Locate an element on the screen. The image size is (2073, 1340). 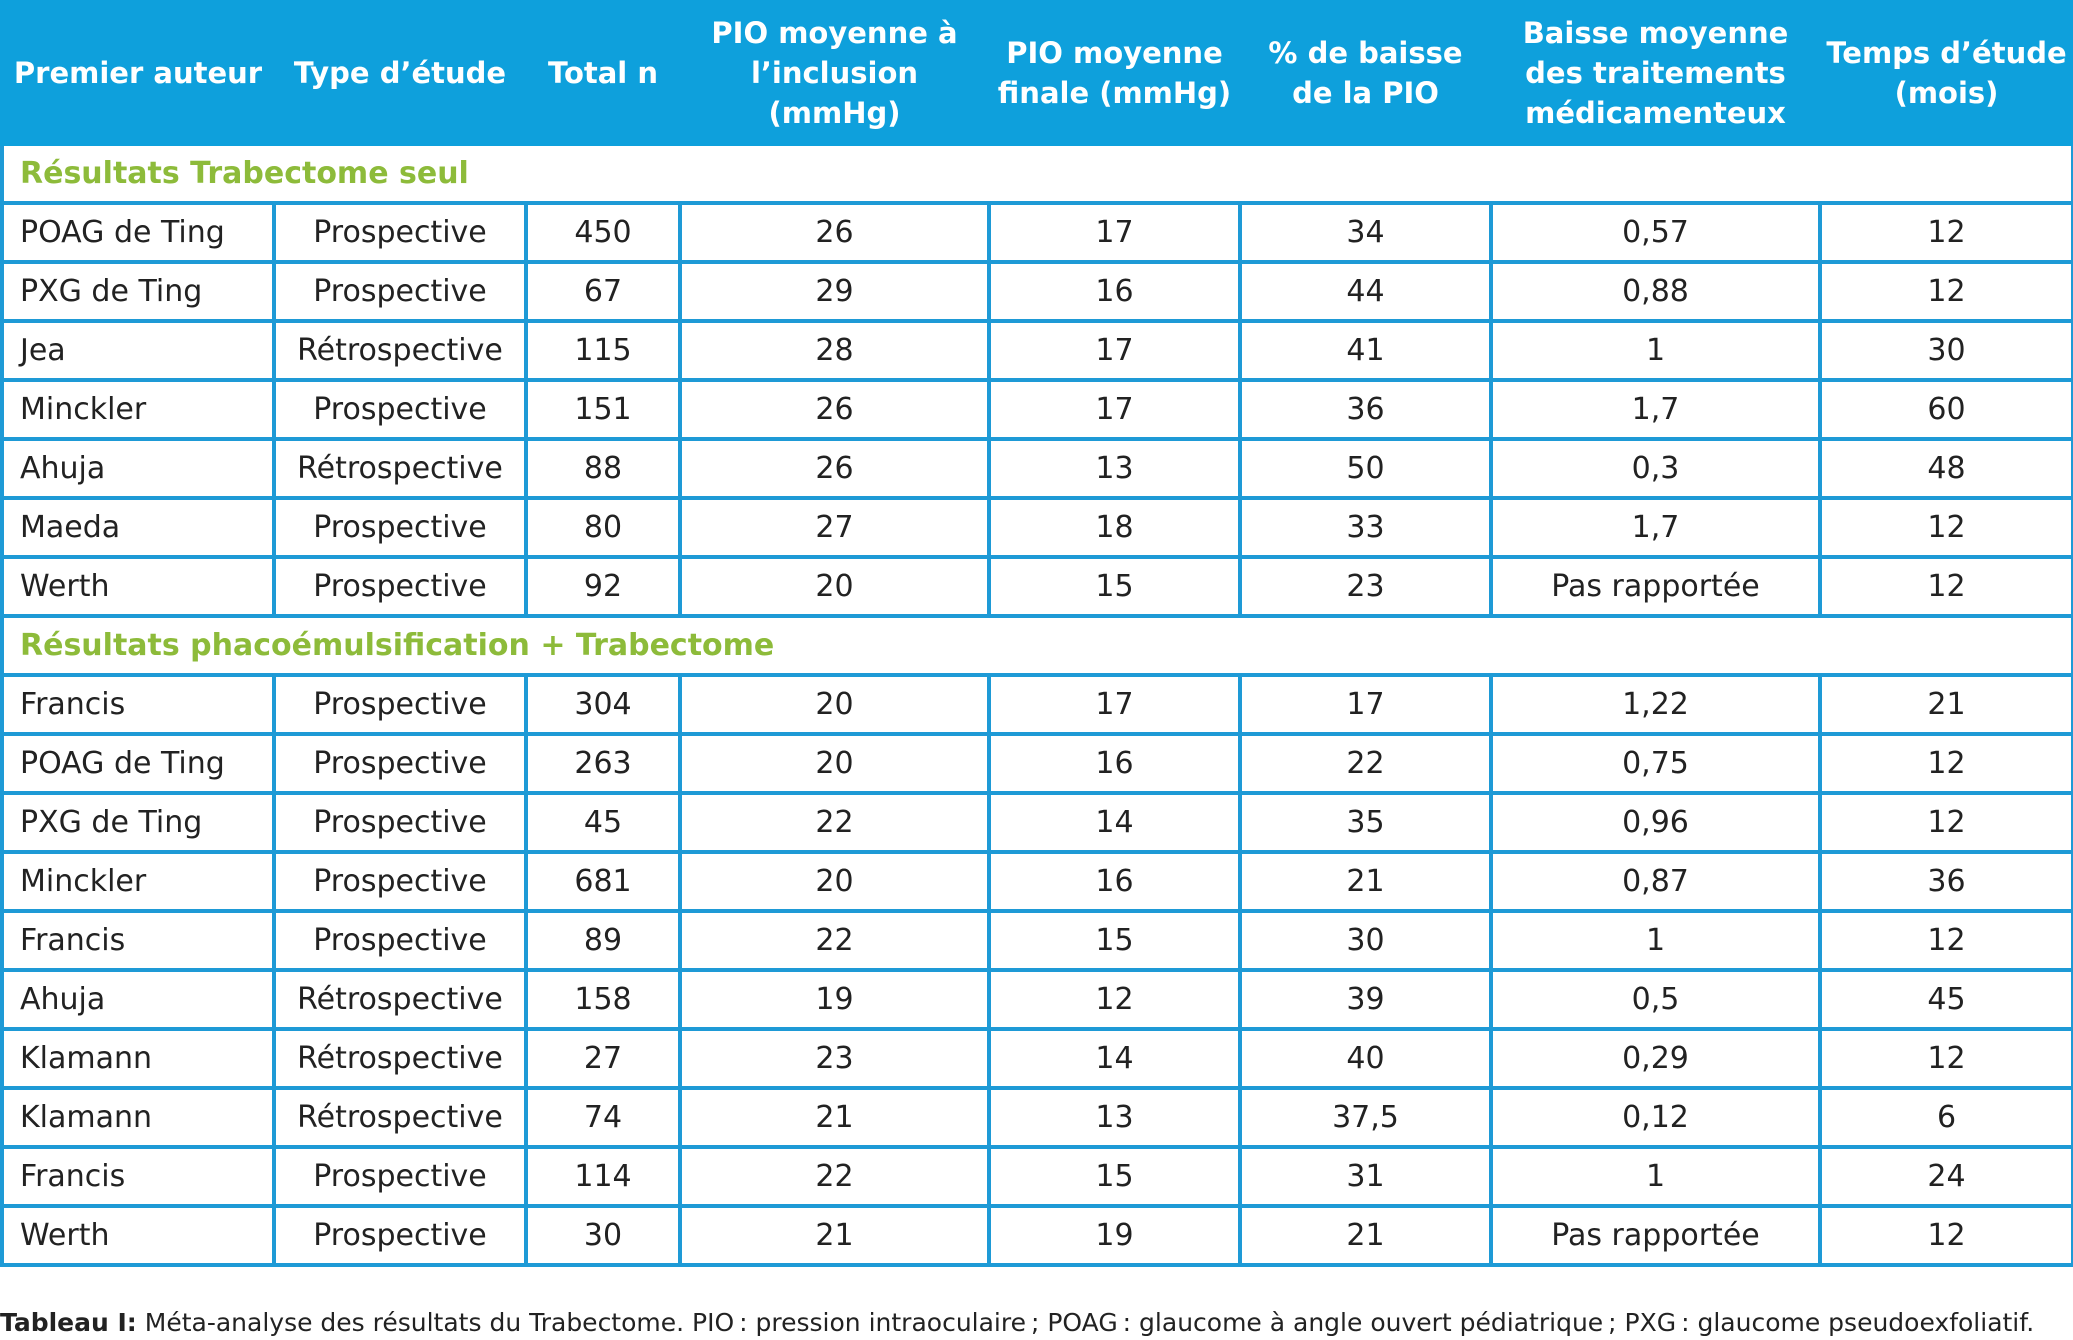
table-cell: 23 is located at coordinates (834, 1058).